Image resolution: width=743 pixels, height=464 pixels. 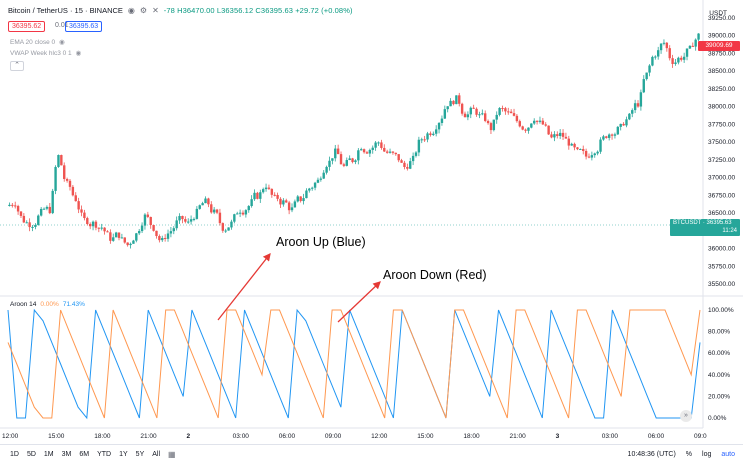 I want to click on timeframe-1d: 1D, so click(x=14, y=454).